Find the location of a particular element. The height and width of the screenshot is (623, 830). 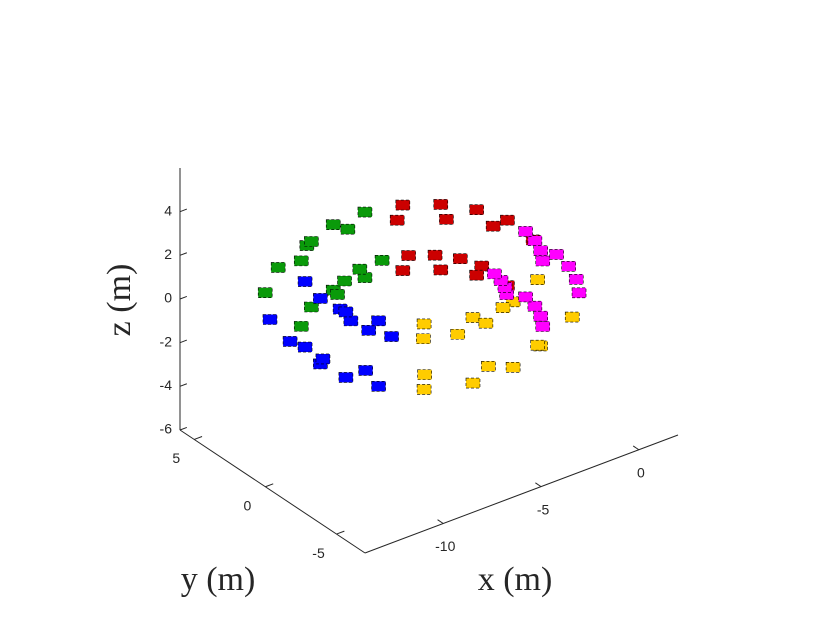

x-tick-label: 0 is located at coordinates (641, 472).